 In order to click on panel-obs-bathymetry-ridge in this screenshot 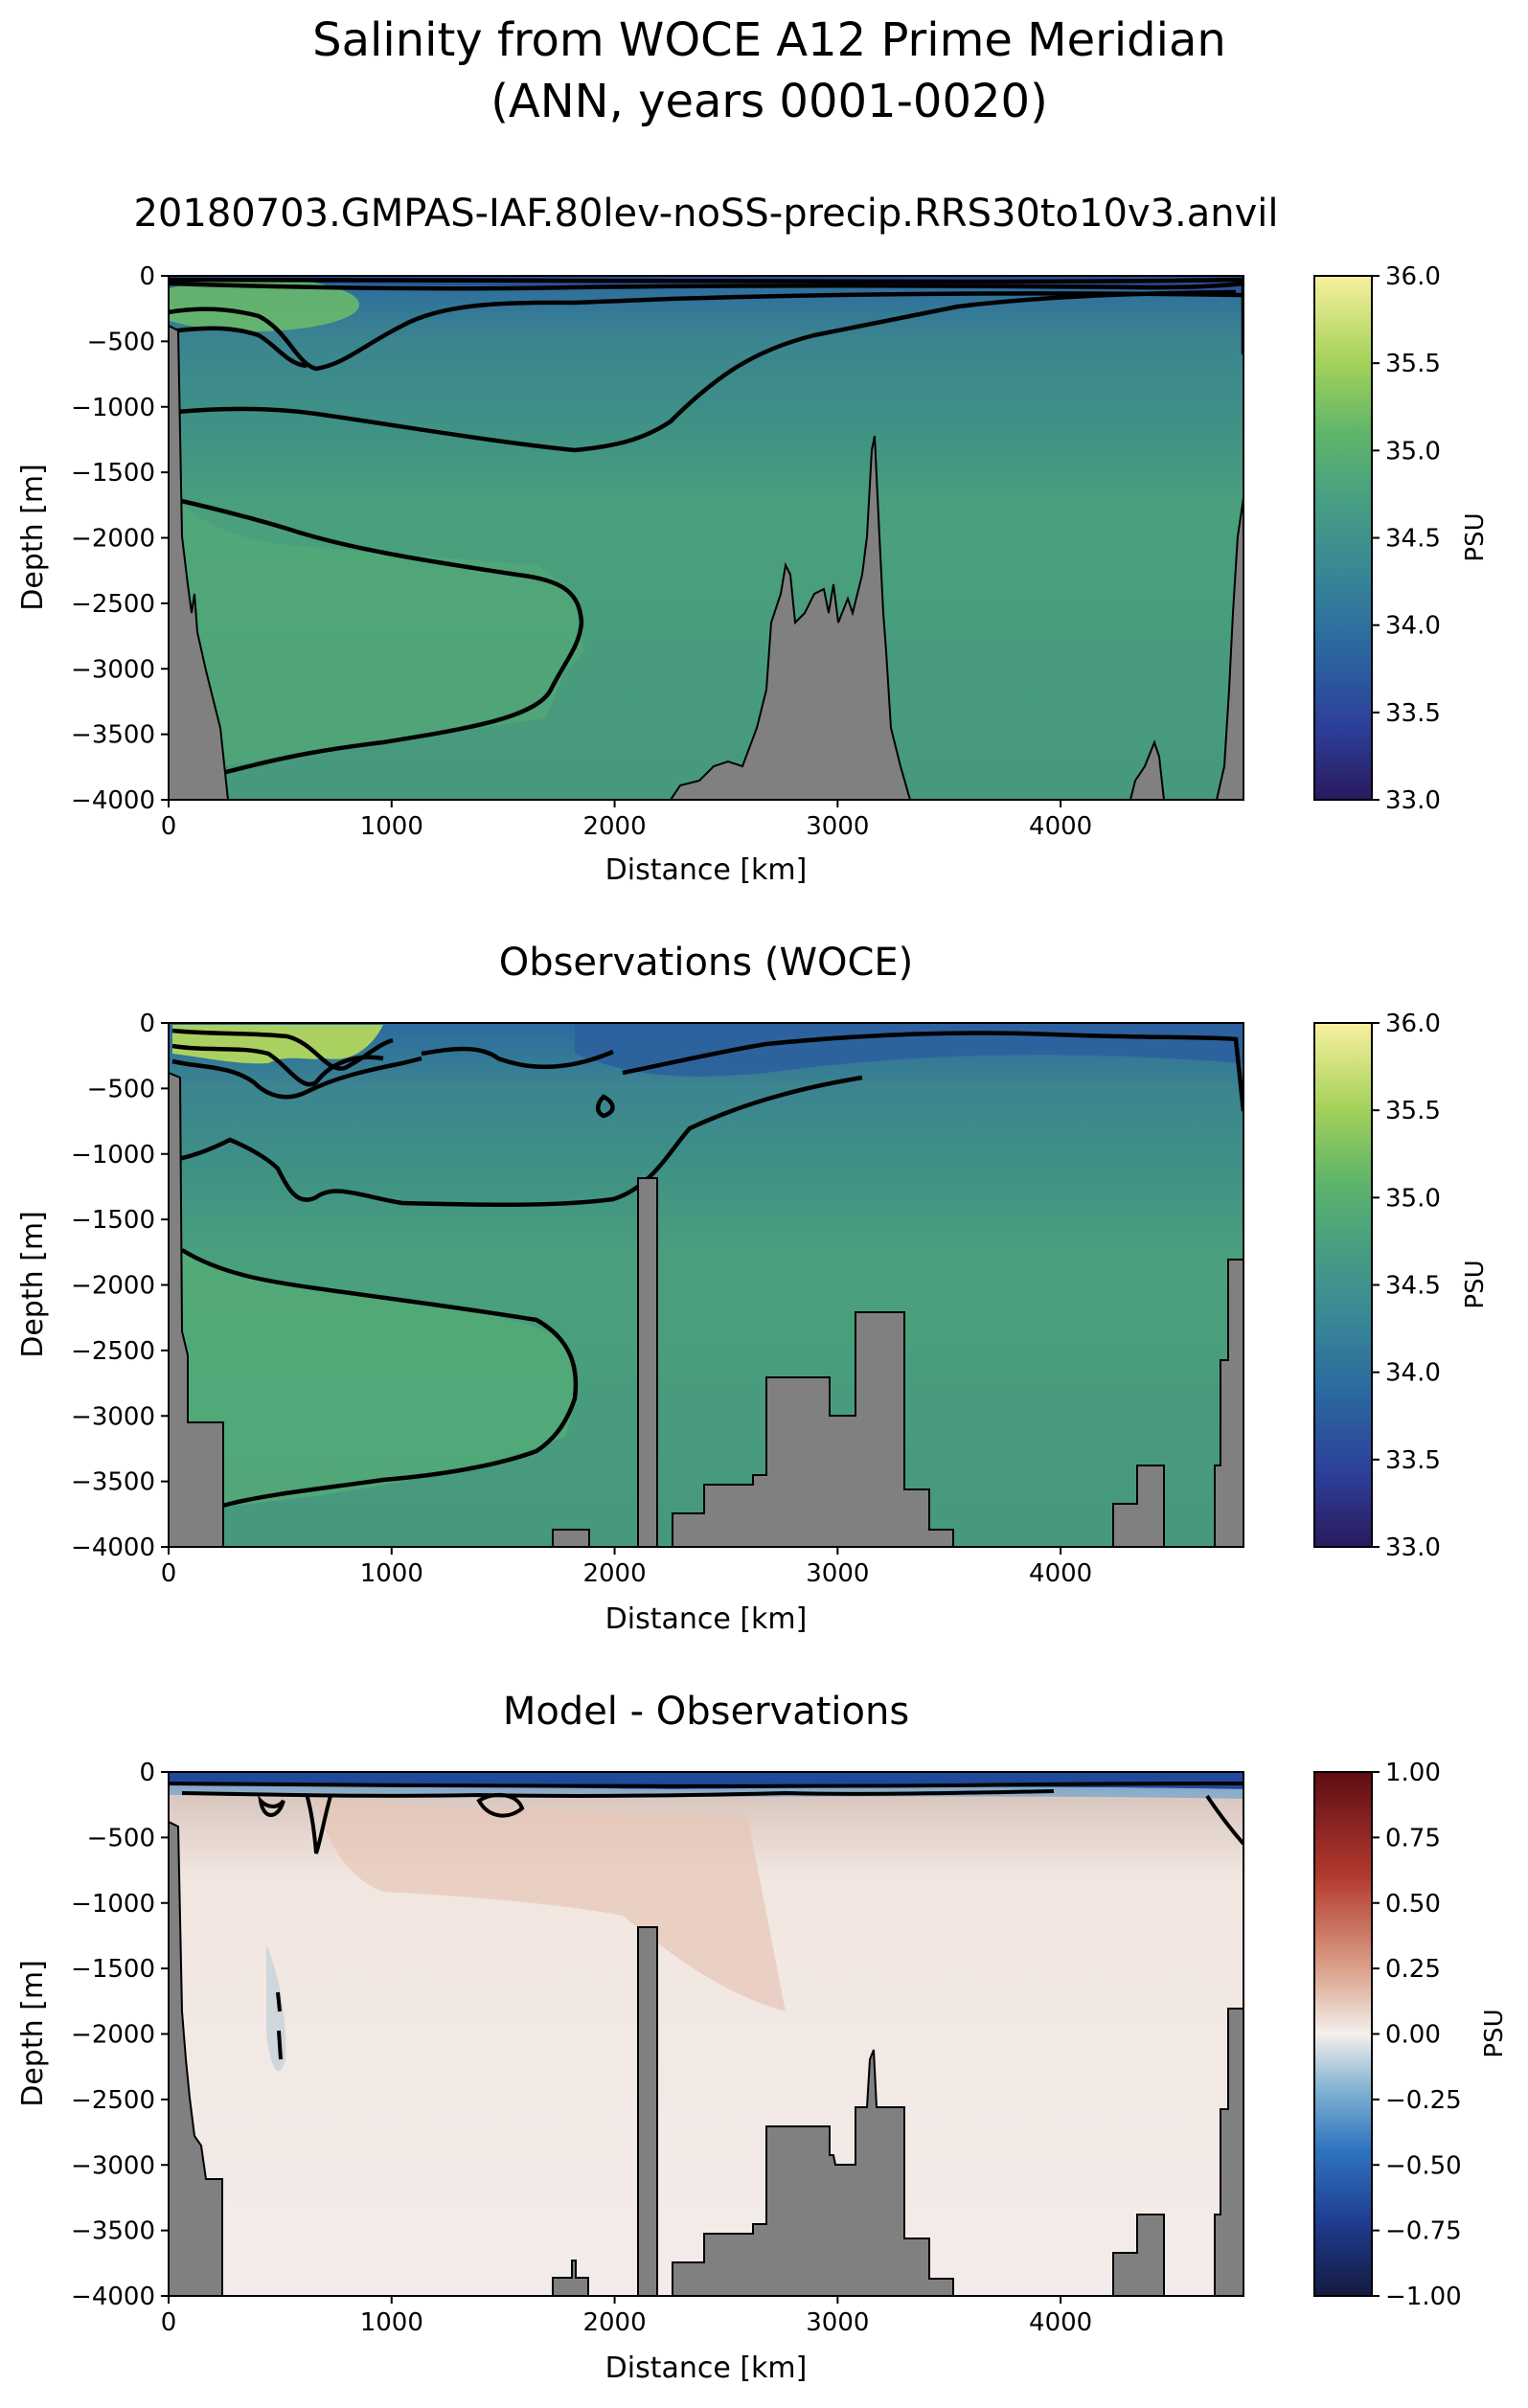, I will do `click(813, 1429)`.